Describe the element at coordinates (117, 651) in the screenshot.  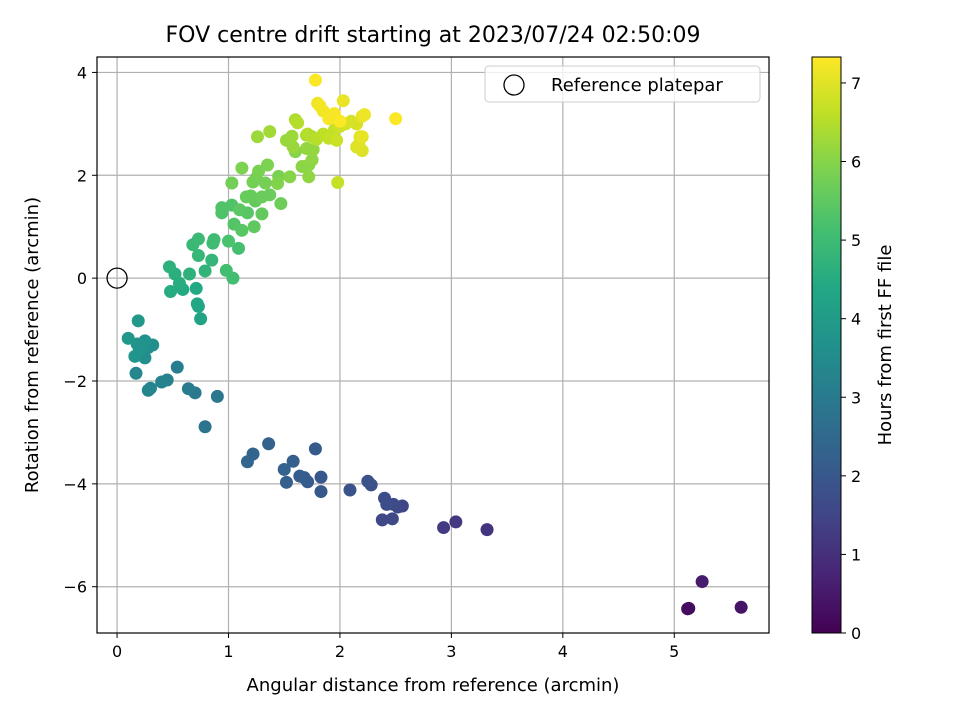
I see `x-tick-label-0: 0` at that location.